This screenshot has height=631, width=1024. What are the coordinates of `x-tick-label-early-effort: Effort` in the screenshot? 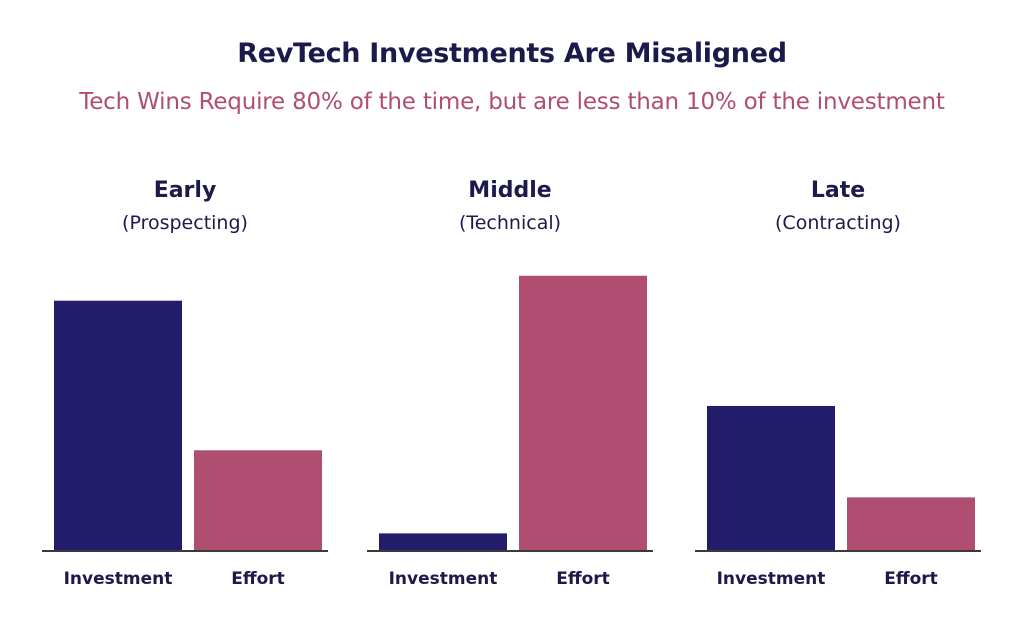 It's located at (258, 579).